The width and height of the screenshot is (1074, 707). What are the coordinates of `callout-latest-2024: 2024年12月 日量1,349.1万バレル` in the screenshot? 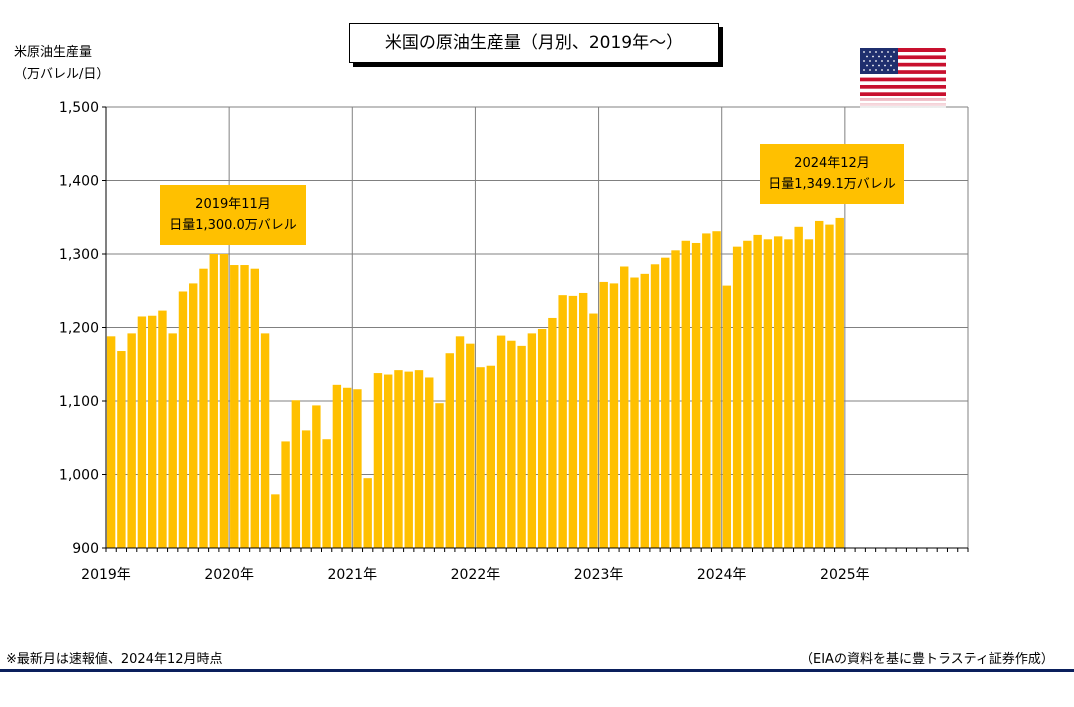 It's located at (832, 174).